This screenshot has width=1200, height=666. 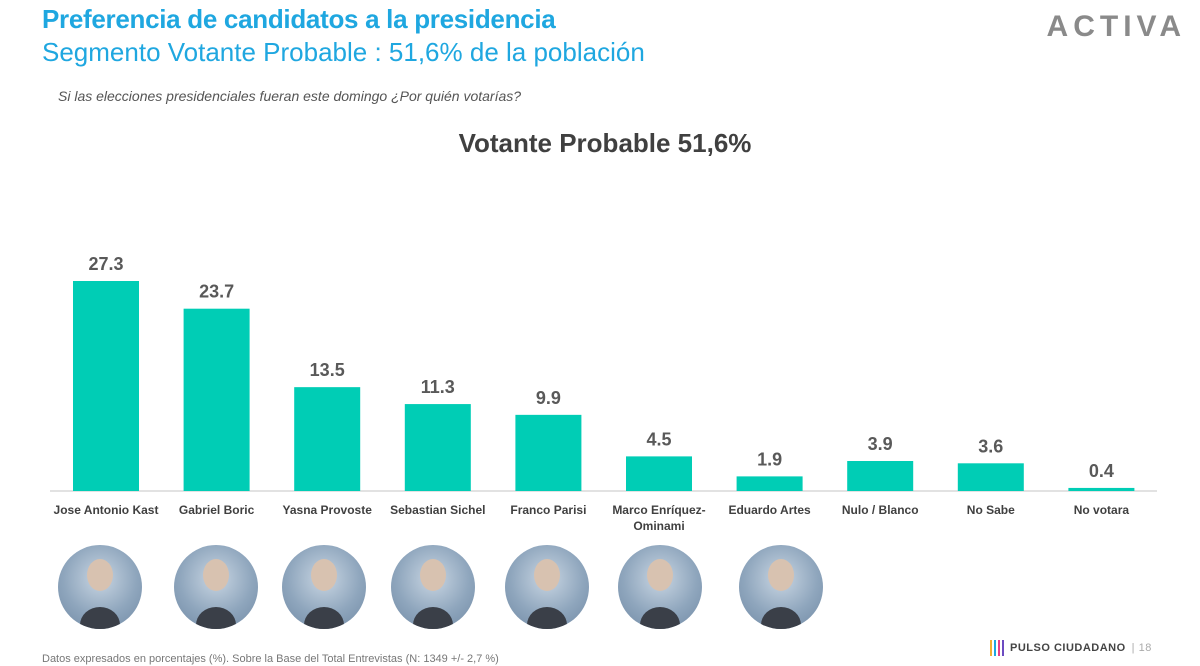 I want to click on activa-logo: ACTIVA, so click(x=1116, y=26).